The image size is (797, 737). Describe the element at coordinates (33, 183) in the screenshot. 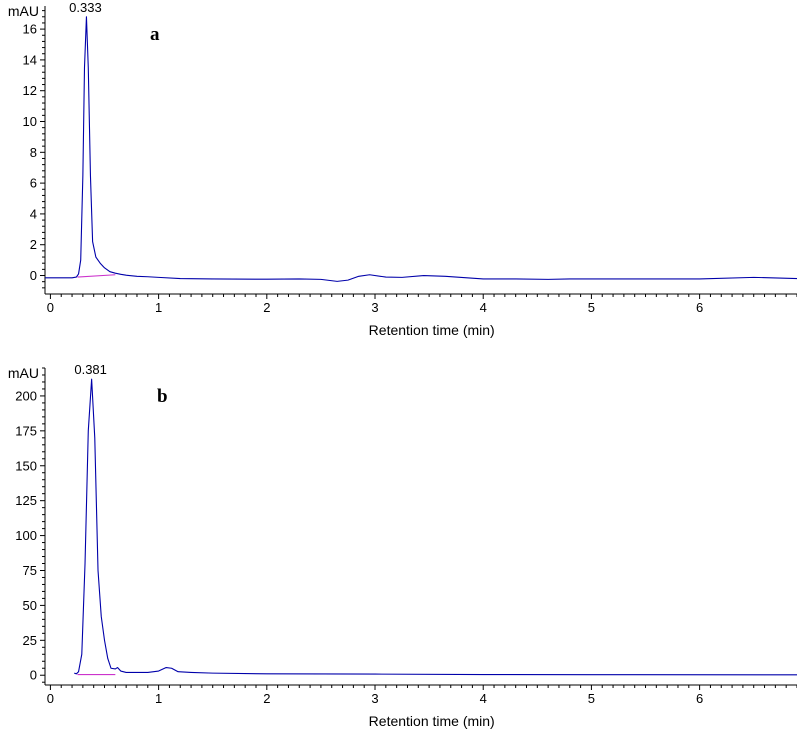

I see `y-tick-label: 6` at that location.